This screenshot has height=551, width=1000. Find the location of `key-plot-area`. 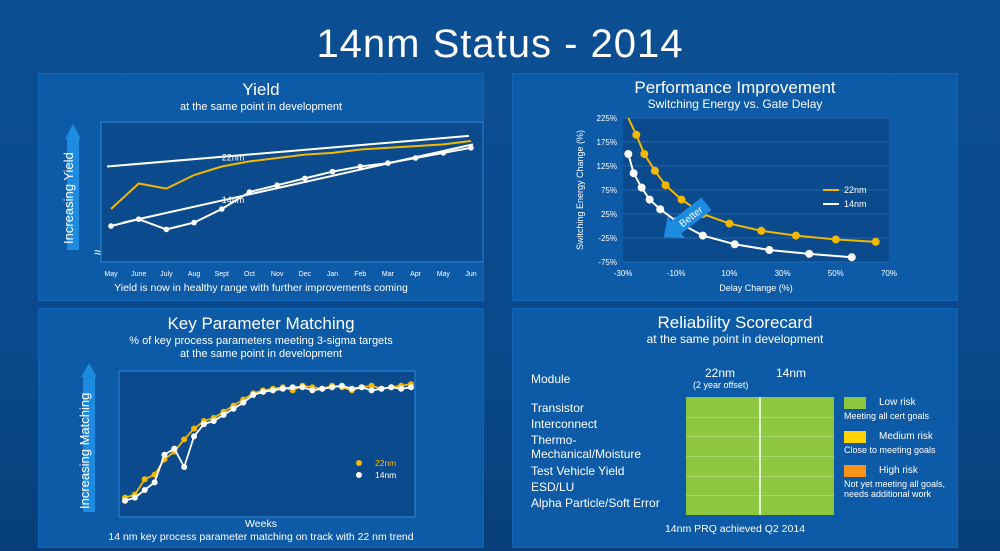

key-plot-area is located at coordinates (267, 444).